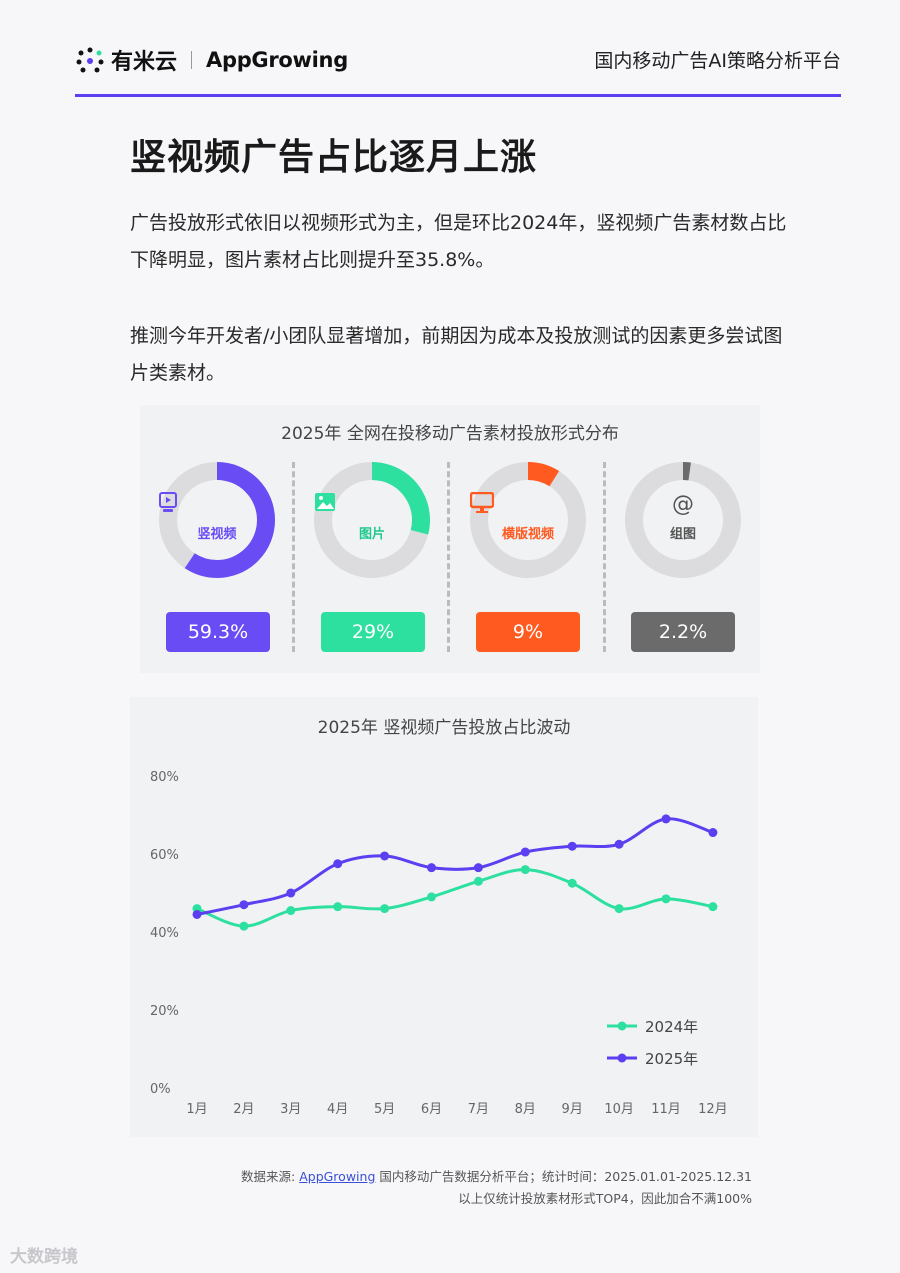 The height and width of the screenshot is (1273, 900). I want to click on donut-slice-vertical-video, so click(217, 520).